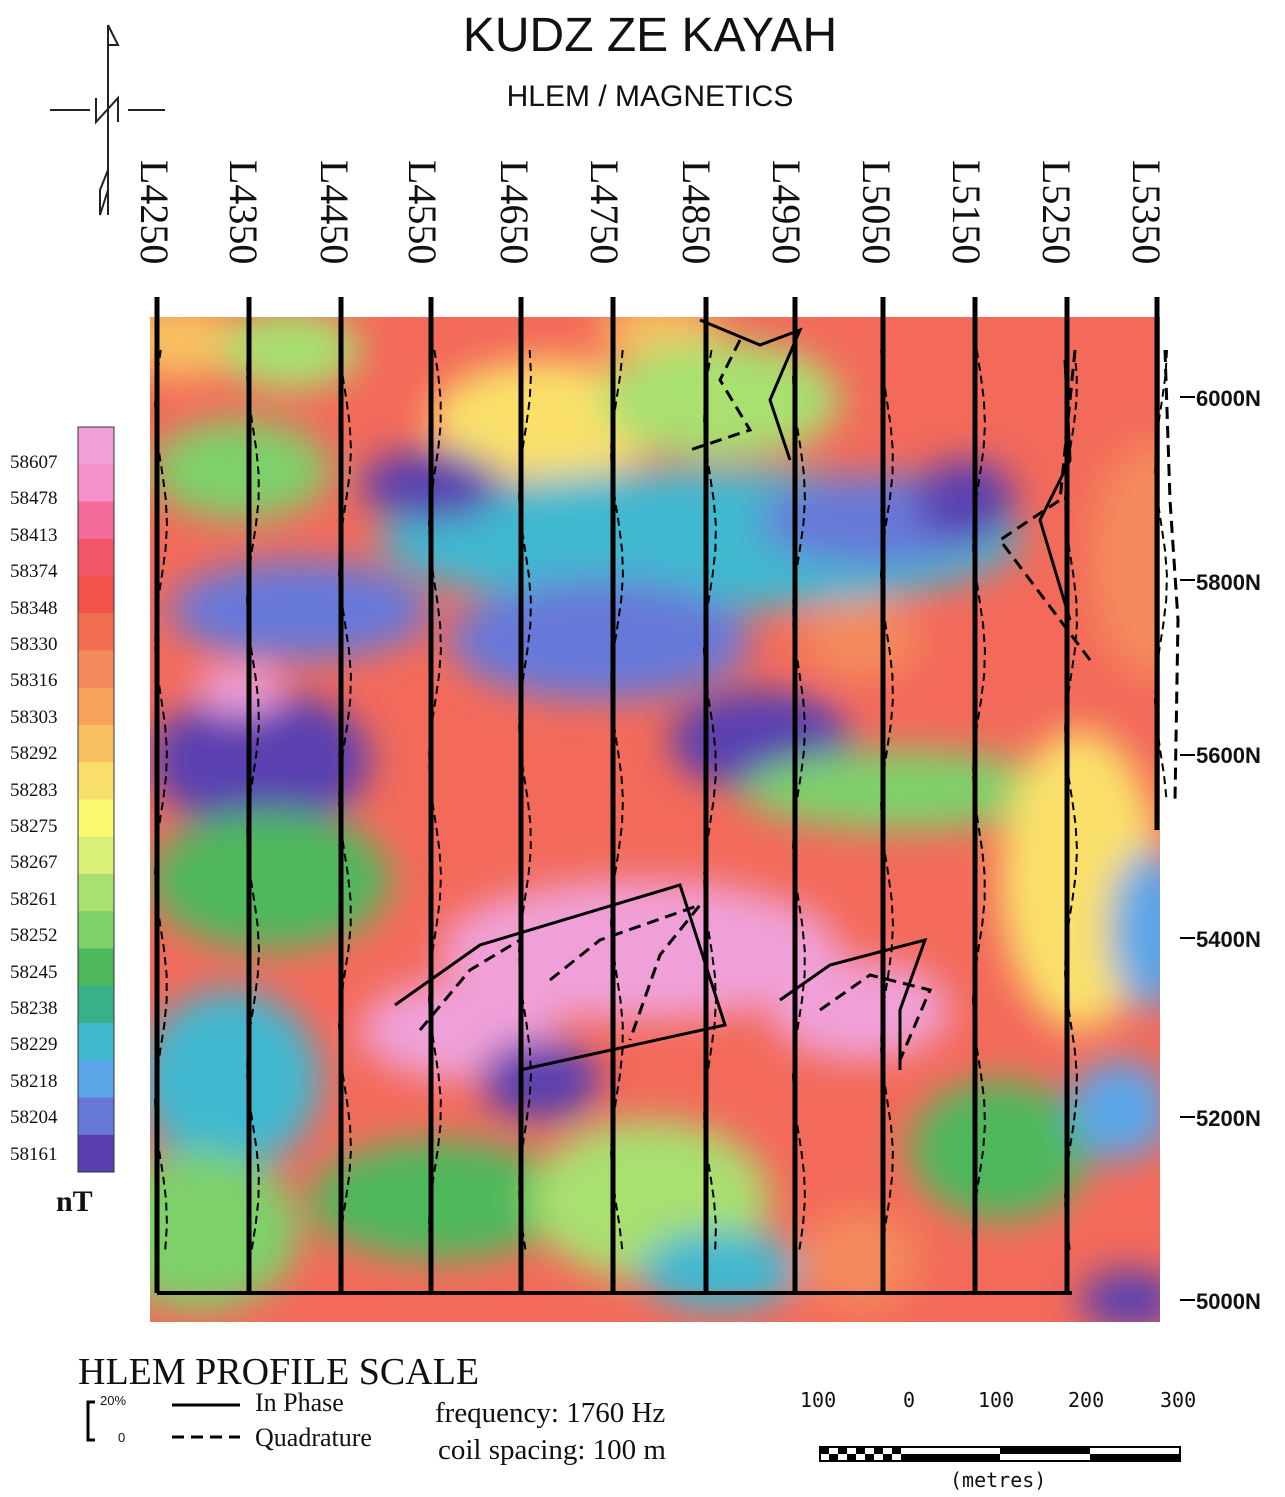 The height and width of the screenshot is (1497, 1285). What do you see at coordinates (1228, 582) in the screenshot?
I see `northing-label: 5800N` at bounding box center [1228, 582].